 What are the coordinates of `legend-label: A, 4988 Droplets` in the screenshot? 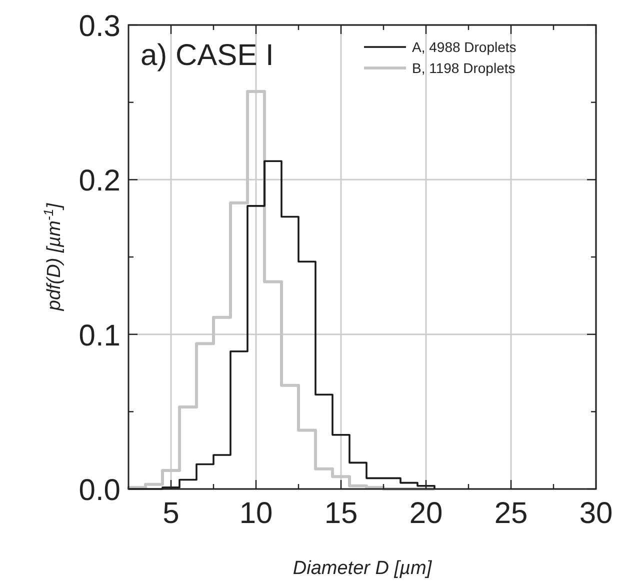 It's located at (464, 47).